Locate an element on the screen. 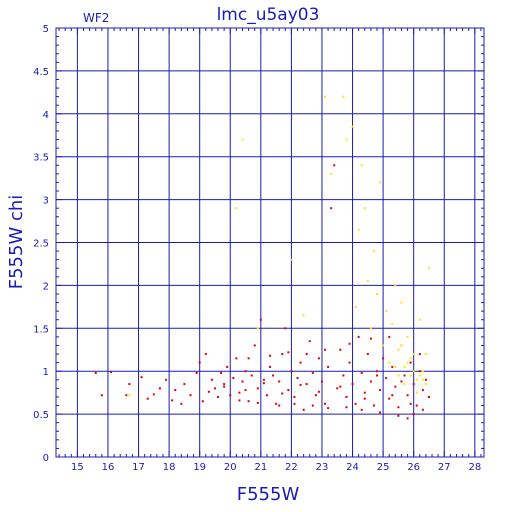  x-tick-label: 15 is located at coordinates (77, 467).